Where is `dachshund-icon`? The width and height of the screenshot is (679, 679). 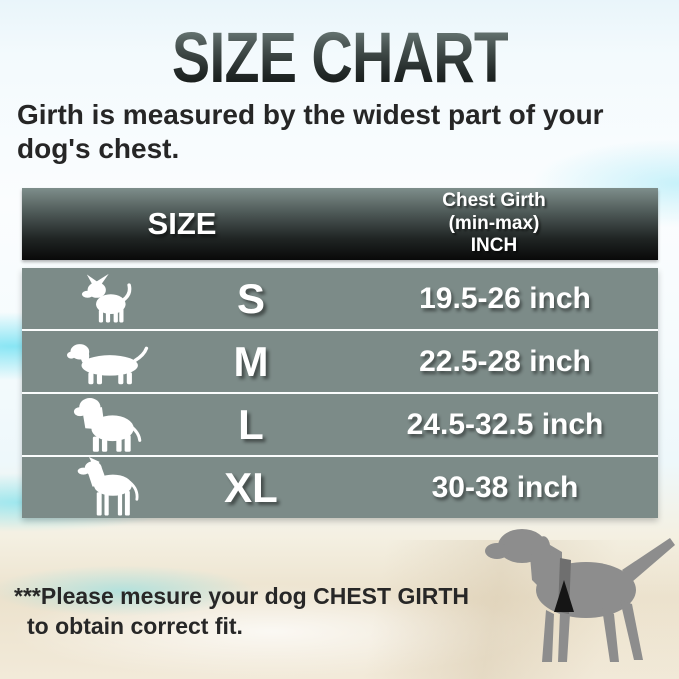 dachshund-icon is located at coordinates (108, 363).